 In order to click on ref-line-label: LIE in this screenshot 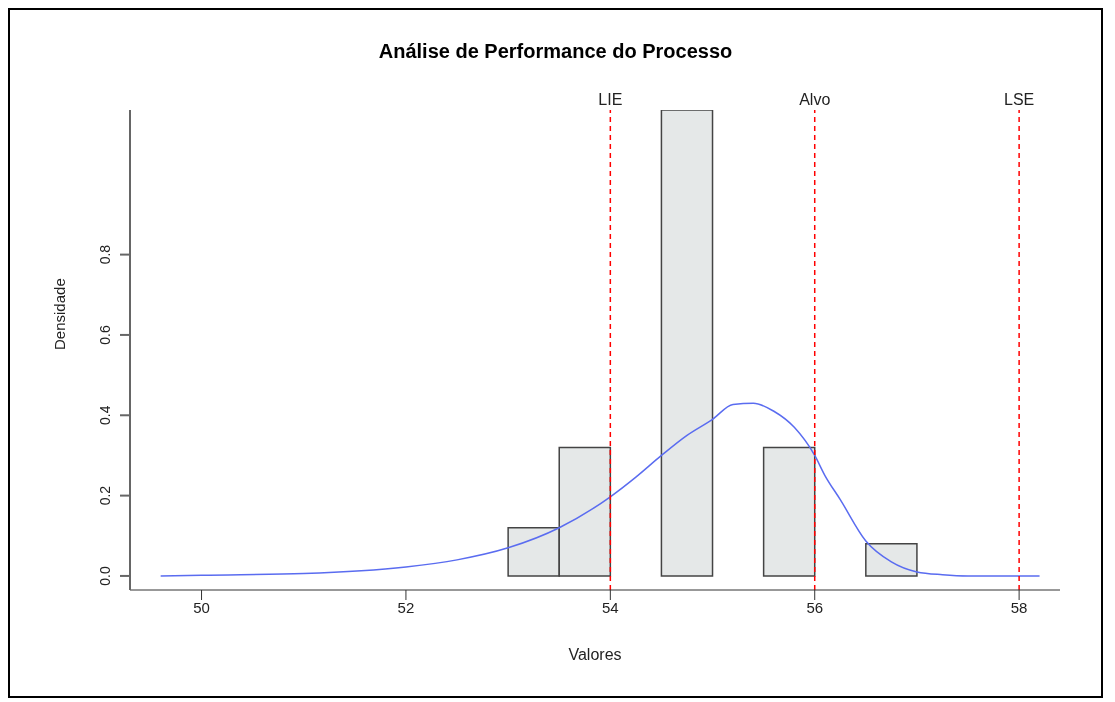, I will do `click(610, 99)`.